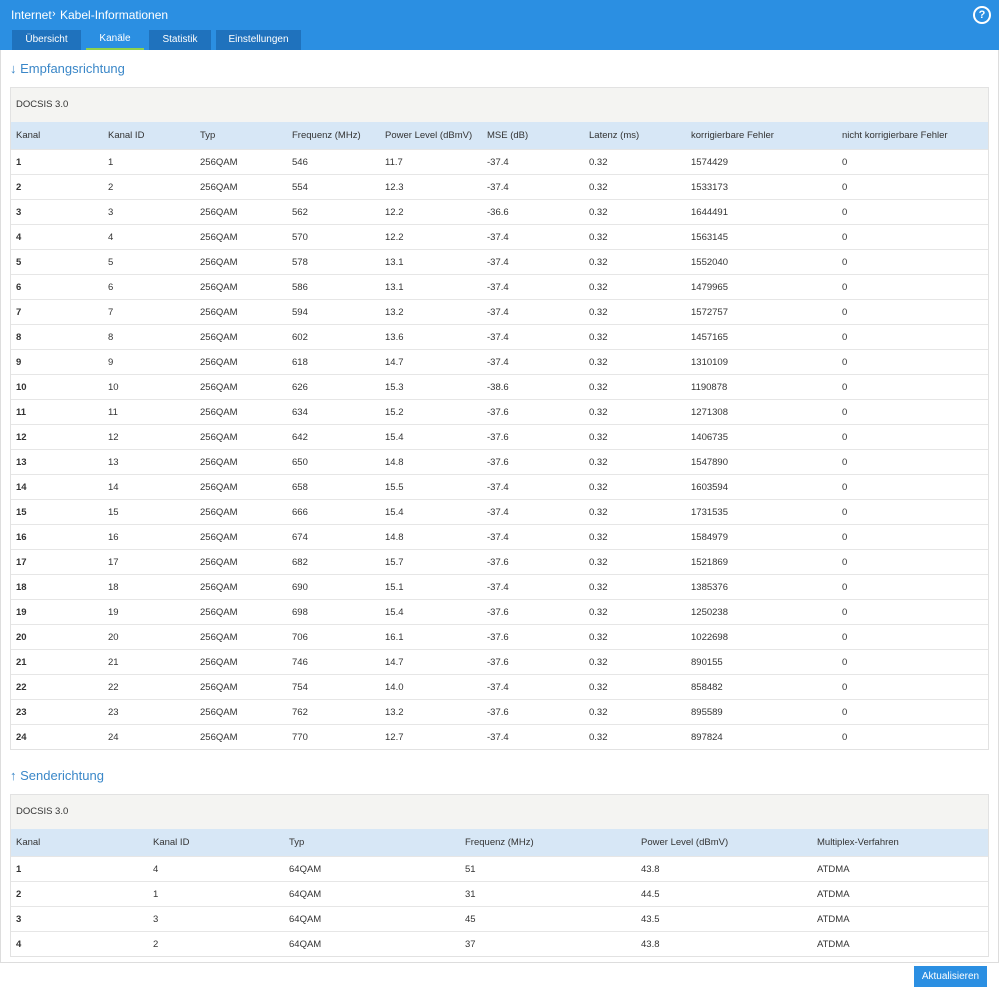 The width and height of the screenshot is (999, 992). What do you see at coordinates (114, 15) in the screenshot?
I see `breadcrumb: Kabel-Informationen` at bounding box center [114, 15].